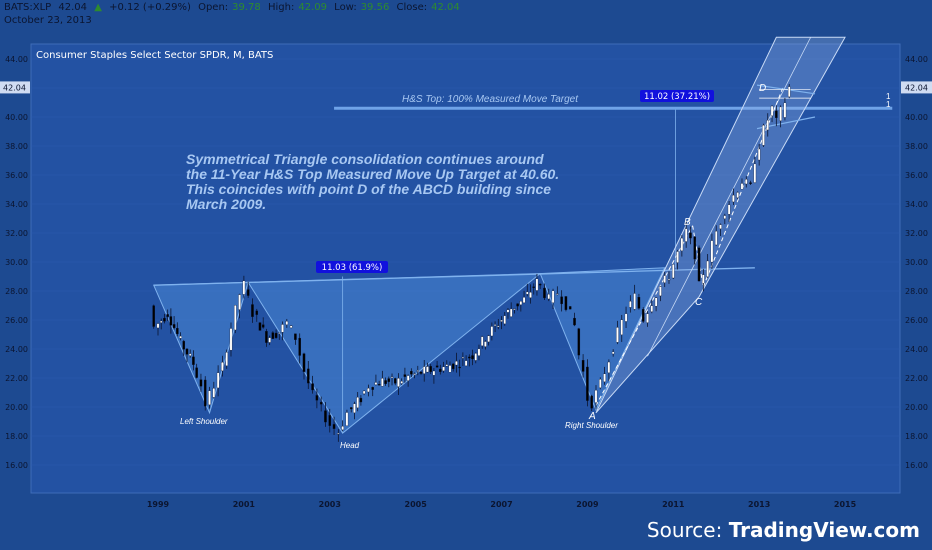 The height and width of the screenshot is (550, 932). Describe the element at coordinates (28, 7) in the screenshot. I see `symbol-label: BATS:XLP` at that location.